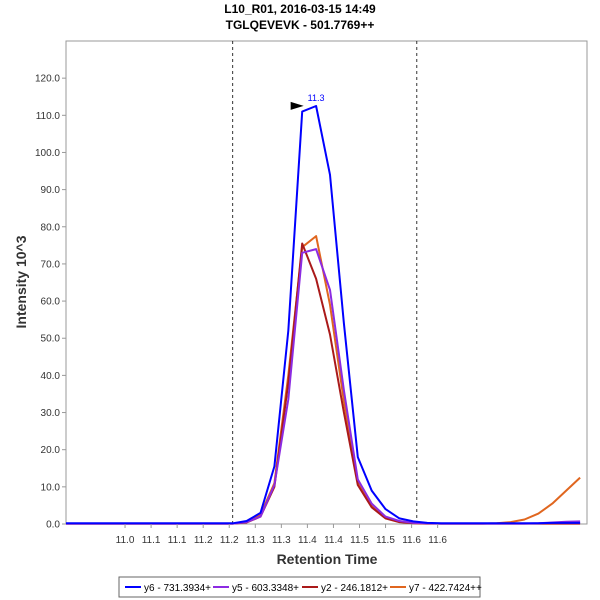 The height and width of the screenshot is (600, 600). I want to click on chart-subtitle: TGLQEVEVK - 501.7769++, so click(300, 25).